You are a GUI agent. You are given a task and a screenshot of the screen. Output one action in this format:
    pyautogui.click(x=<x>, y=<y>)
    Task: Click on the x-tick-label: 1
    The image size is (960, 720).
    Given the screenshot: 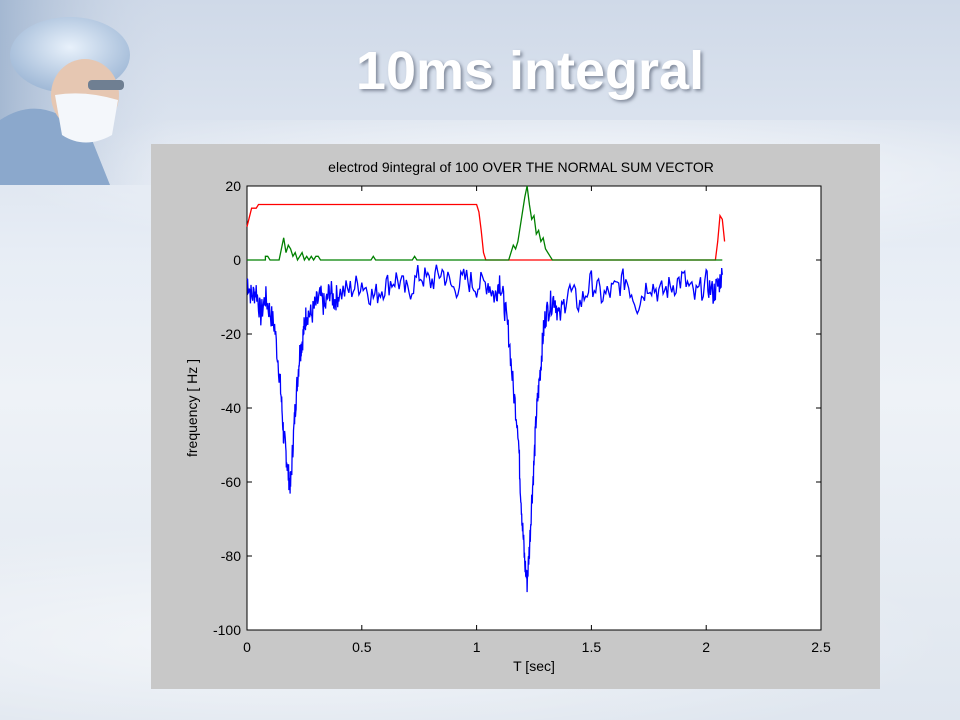 What is the action you would take?
    pyautogui.click(x=477, y=647)
    